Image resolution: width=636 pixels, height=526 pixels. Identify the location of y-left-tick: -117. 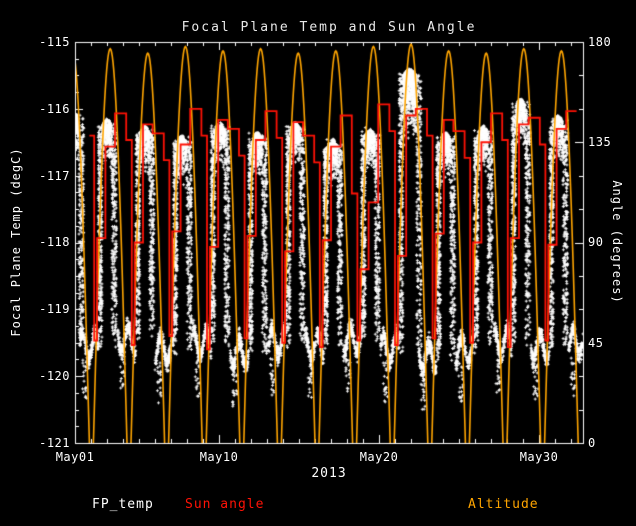
(54, 176).